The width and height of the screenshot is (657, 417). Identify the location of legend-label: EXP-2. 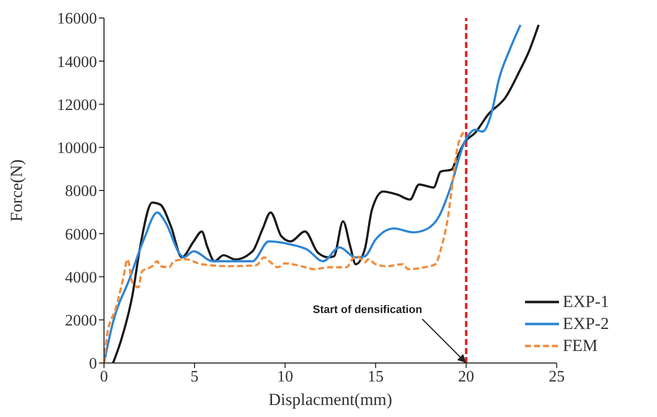
(585, 324).